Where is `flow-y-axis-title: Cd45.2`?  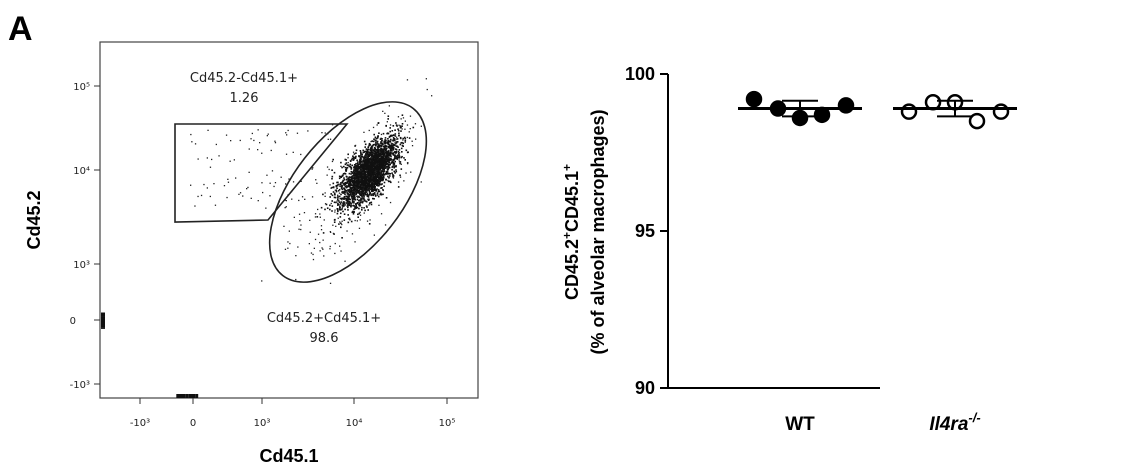
flow-y-axis-title: Cd45.2 is located at coordinates (34, 219).